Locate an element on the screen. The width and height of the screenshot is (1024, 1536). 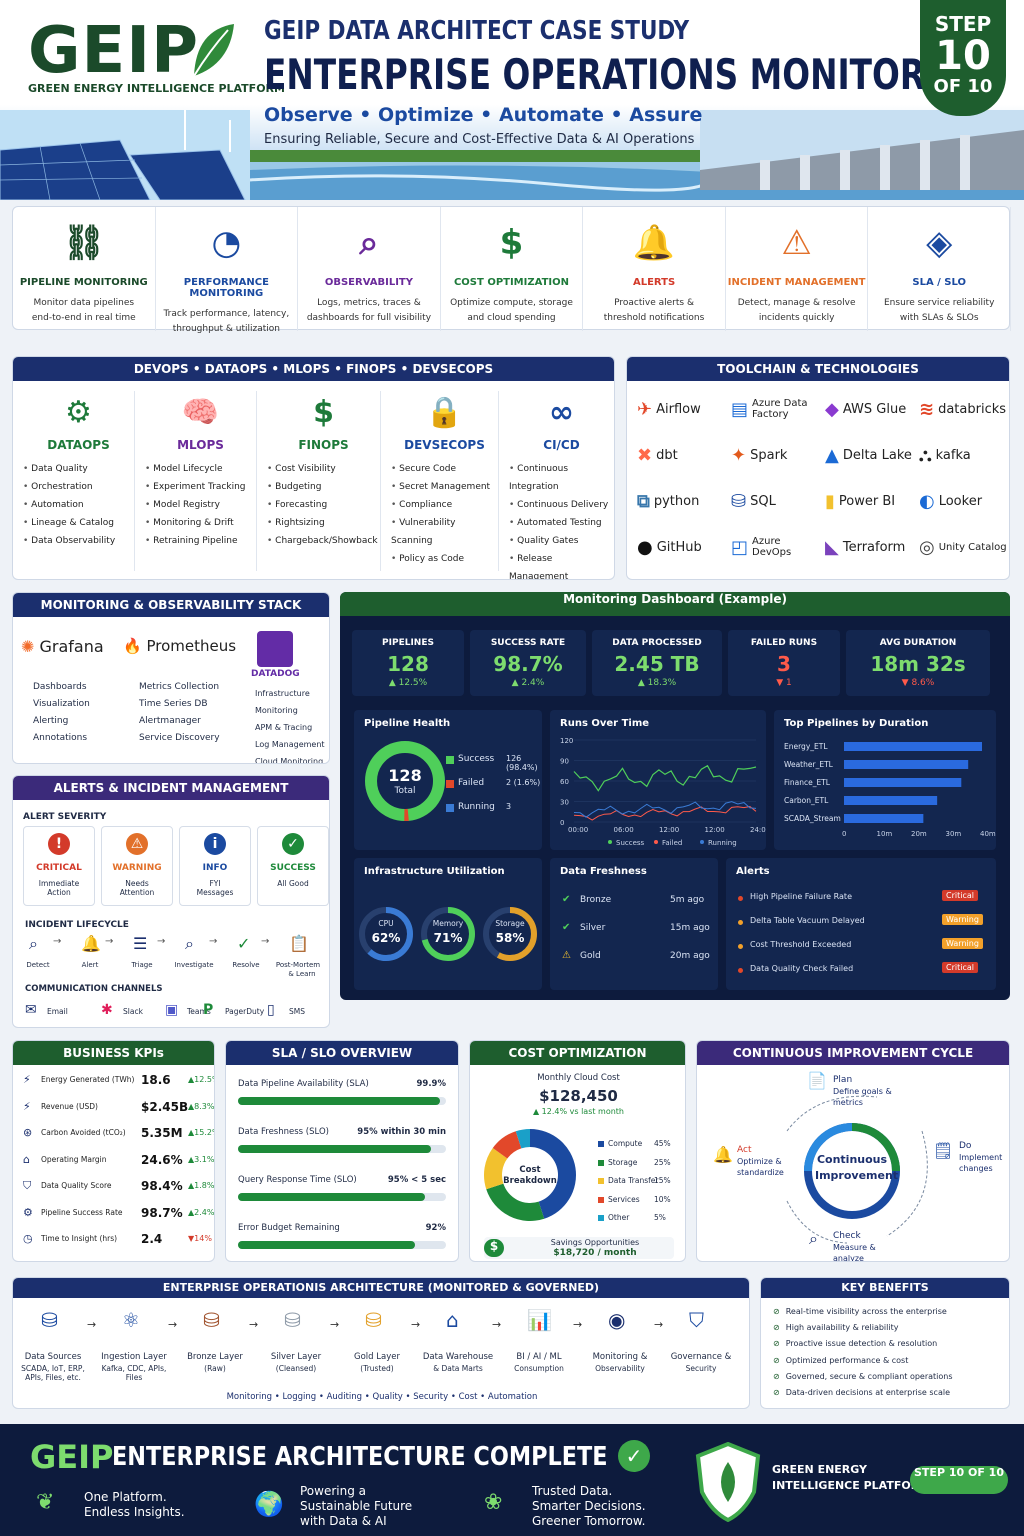
cost-legend-swatch is located at coordinates (601, 1144).